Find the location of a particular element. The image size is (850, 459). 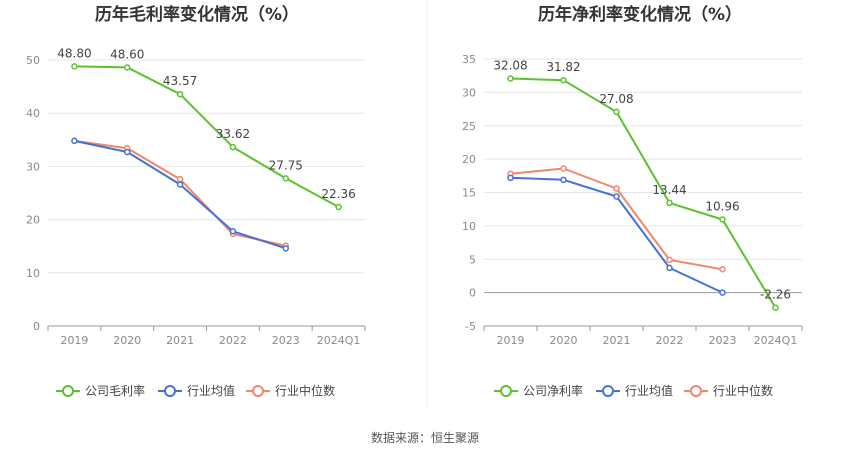

chart-title: 历年净利率变化情况（%） is located at coordinates (640, 14).